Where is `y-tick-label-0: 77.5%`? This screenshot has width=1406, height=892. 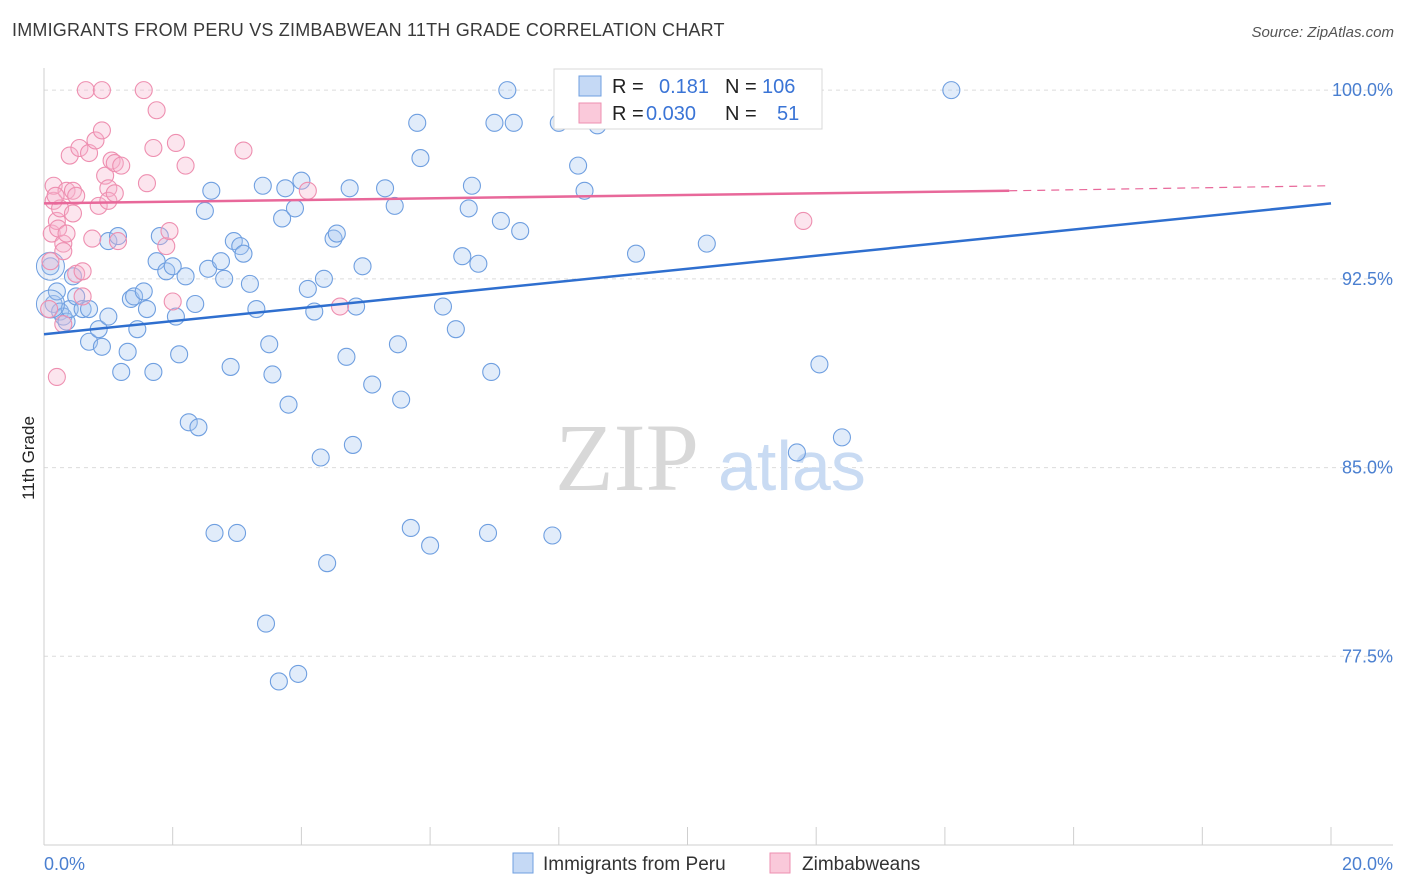 y-tick-label-0: 77.5% is located at coordinates (1367, 656).